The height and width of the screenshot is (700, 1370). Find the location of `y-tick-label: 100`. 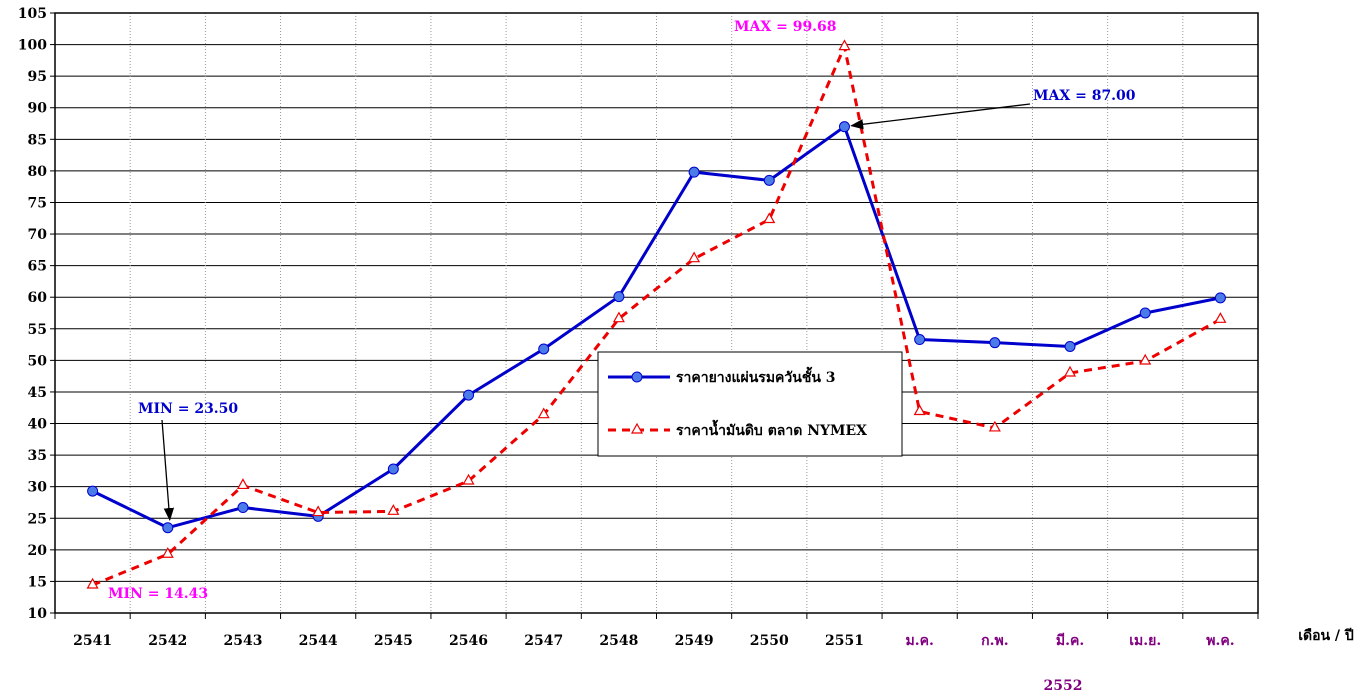

y-tick-label: 100 is located at coordinates (32, 46).